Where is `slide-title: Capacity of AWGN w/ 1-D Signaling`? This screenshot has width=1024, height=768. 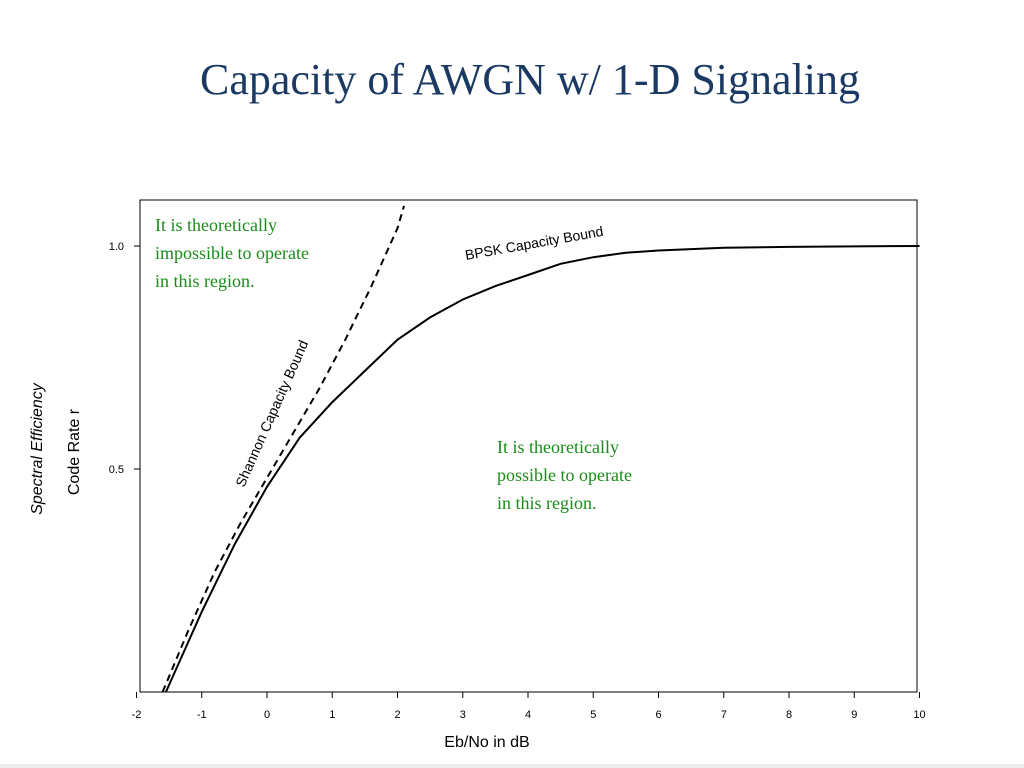
slide-title: Capacity of AWGN w/ 1-D Signaling is located at coordinates (530, 79).